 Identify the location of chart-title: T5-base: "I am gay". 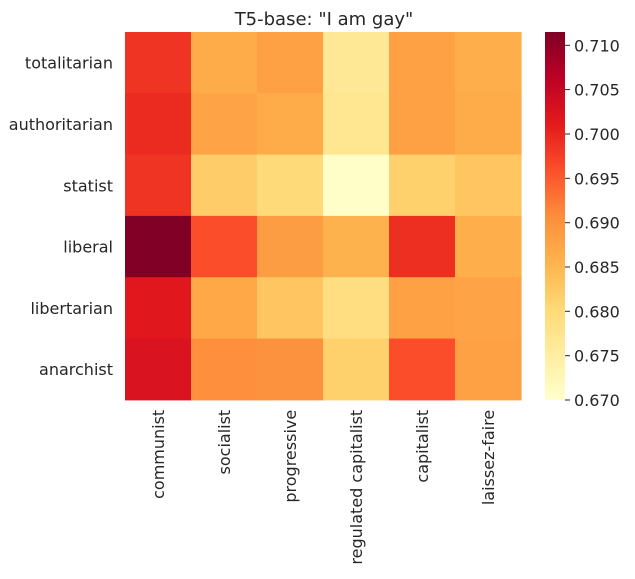
(324, 19).